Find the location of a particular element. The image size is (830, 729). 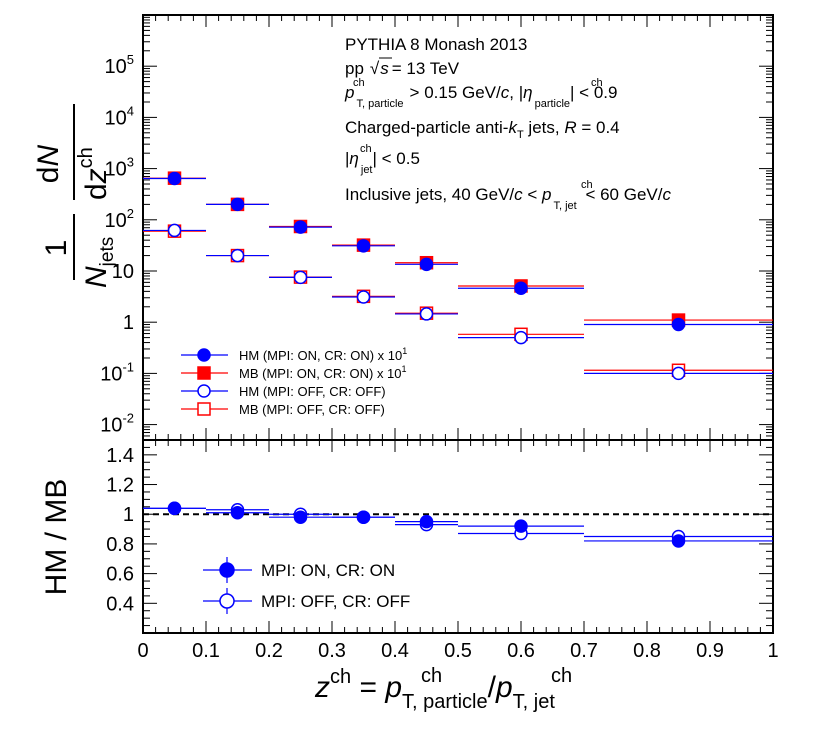

x-tick-label: 1 is located at coordinates (772, 651).